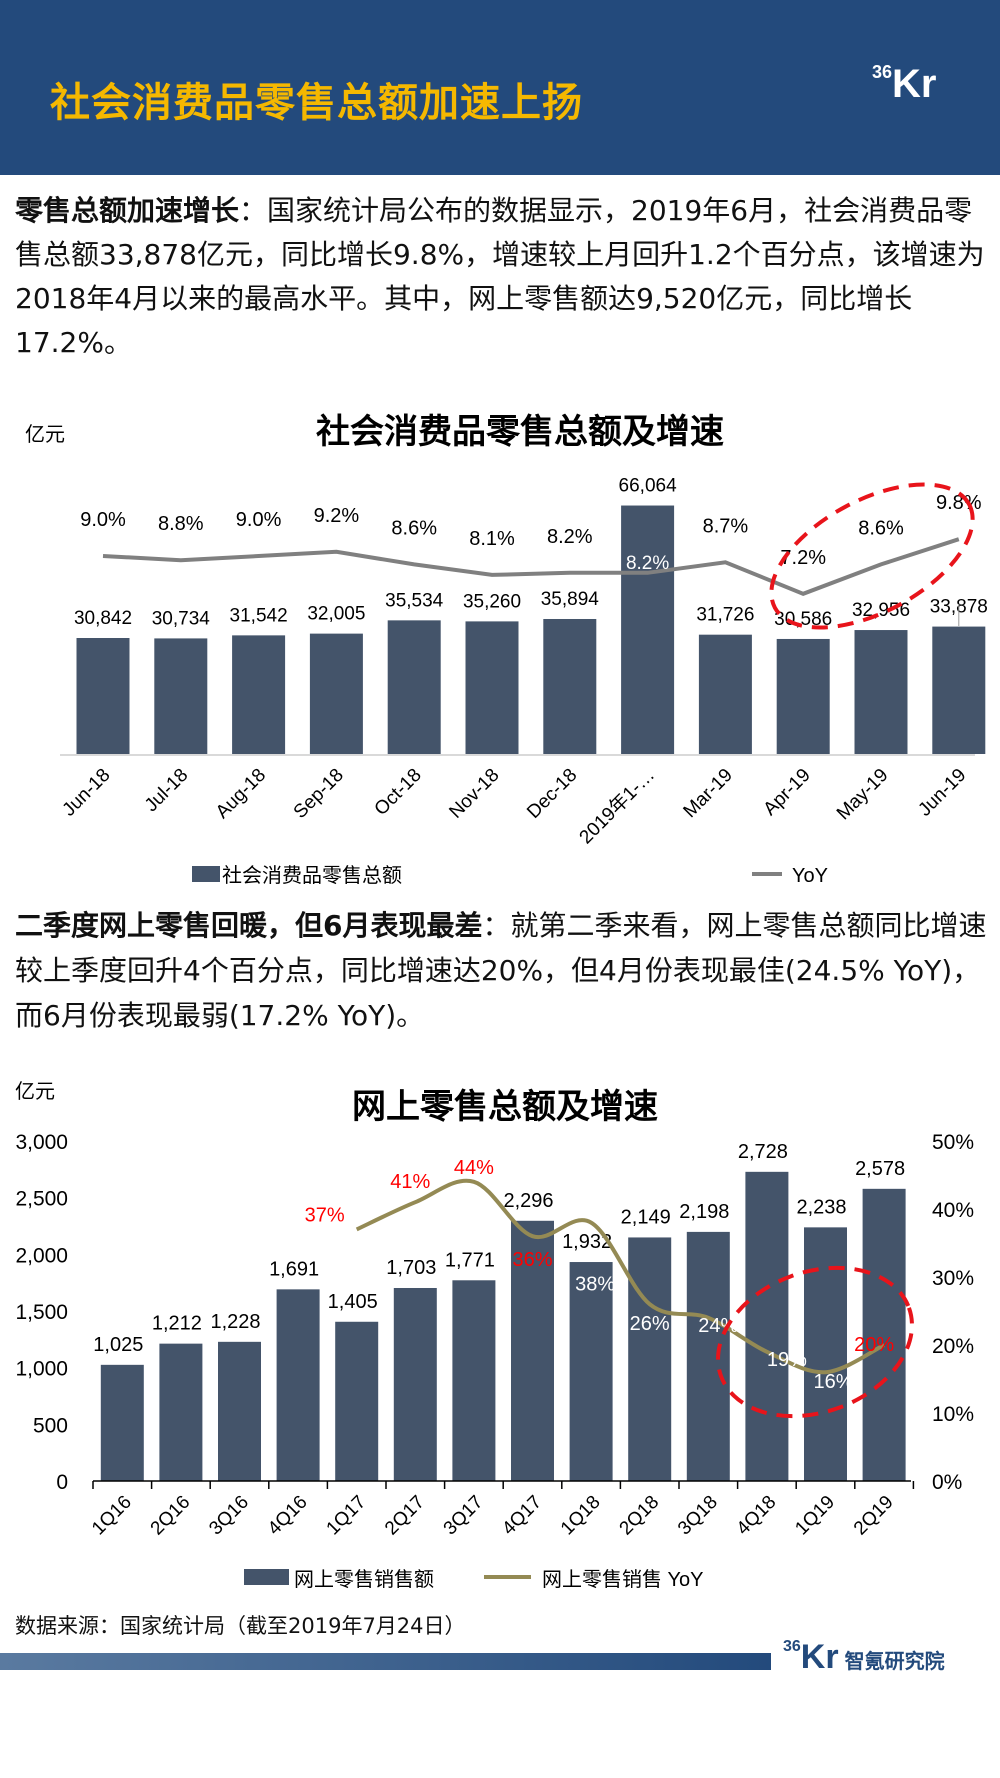  Describe the element at coordinates (803, 619) in the screenshot. I see `bar-value-label: 30,586` at that location.